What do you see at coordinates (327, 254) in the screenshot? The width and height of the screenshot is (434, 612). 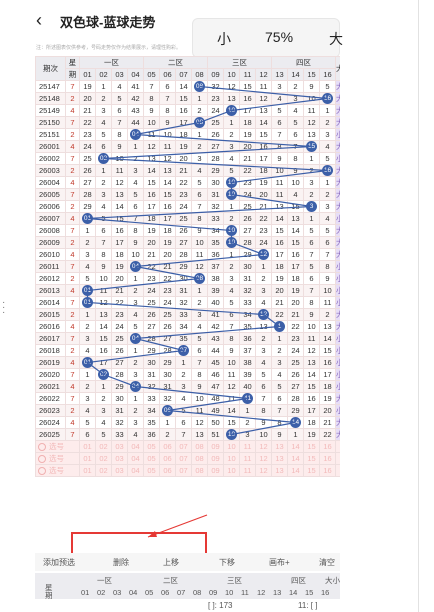 I see `miss-count-cell: 7` at bounding box center [327, 254].